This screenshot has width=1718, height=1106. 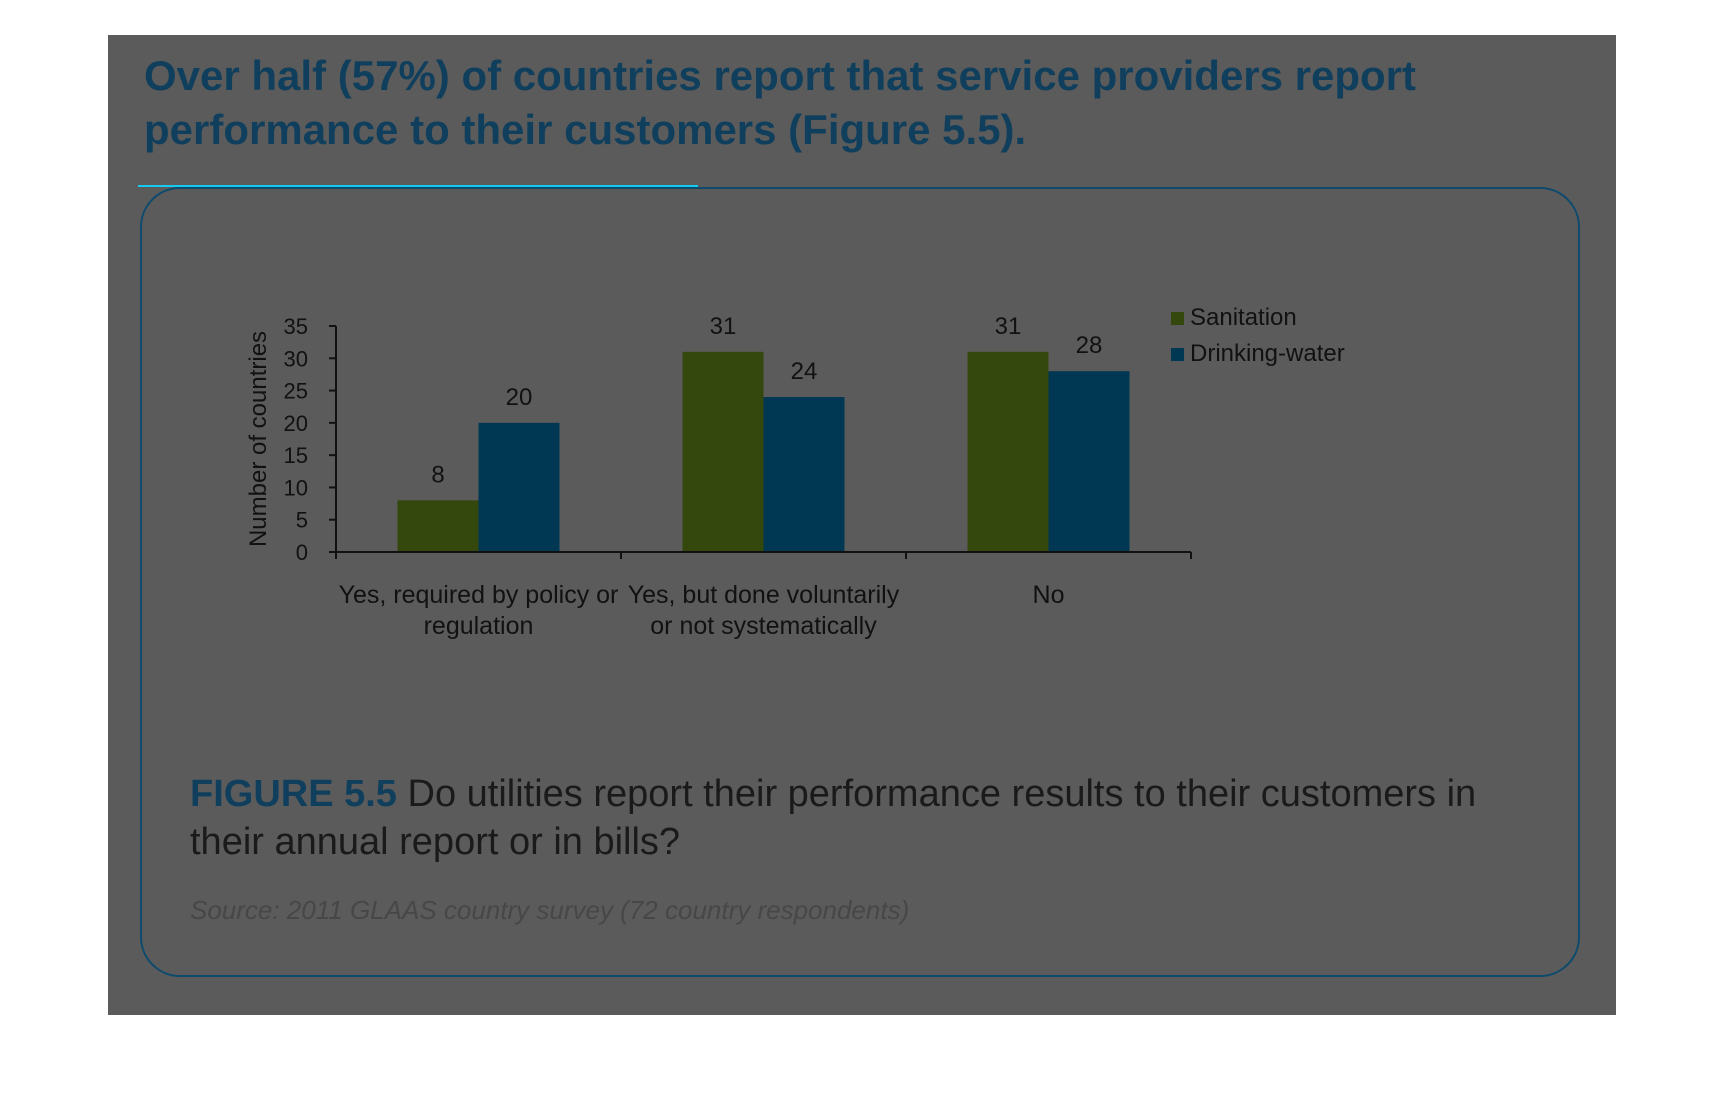 What do you see at coordinates (763, 626) in the screenshot?
I see `x-category-label: or not systematically` at bounding box center [763, 626].